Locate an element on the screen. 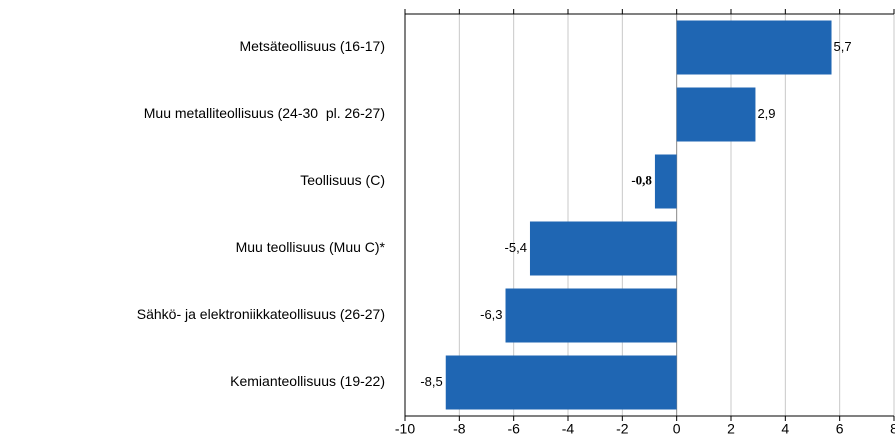 The width and height of the screenshot is (895, 436). value-label: -5,4 is located at coordinates (516, 247).